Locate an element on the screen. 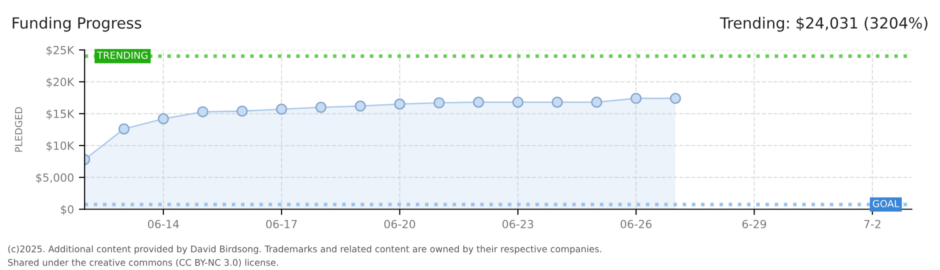 The width and height of the screenshot is (940, 270). y-tick-label: $10K is located at coordinates (60, 146).